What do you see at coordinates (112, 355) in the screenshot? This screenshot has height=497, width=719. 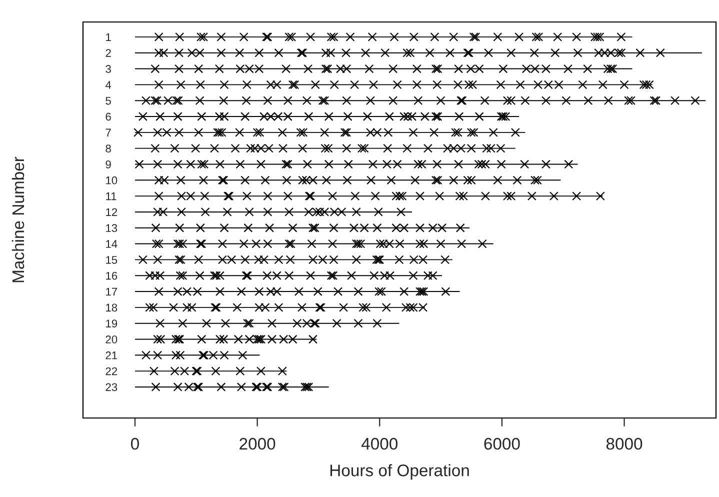 I see `y-tick-label: 21` at bounding box center [112, 355].